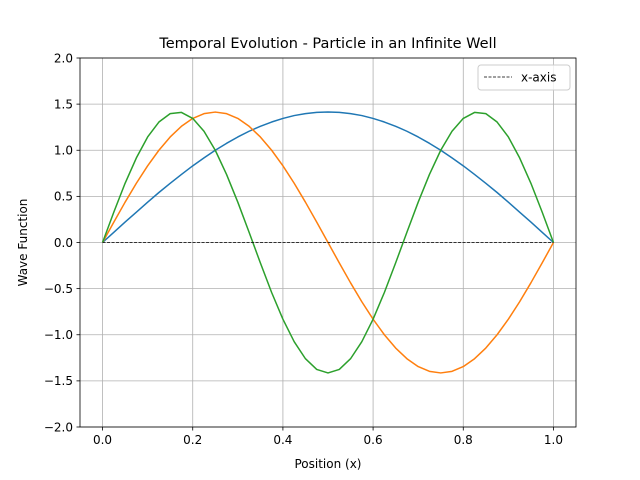 The width and height of the screenshot is (640, 480). What do you see at coordinates (58, 427) in the screenshot?
I see `y-tick-label: −2.0` at bounding box center [58, 427].